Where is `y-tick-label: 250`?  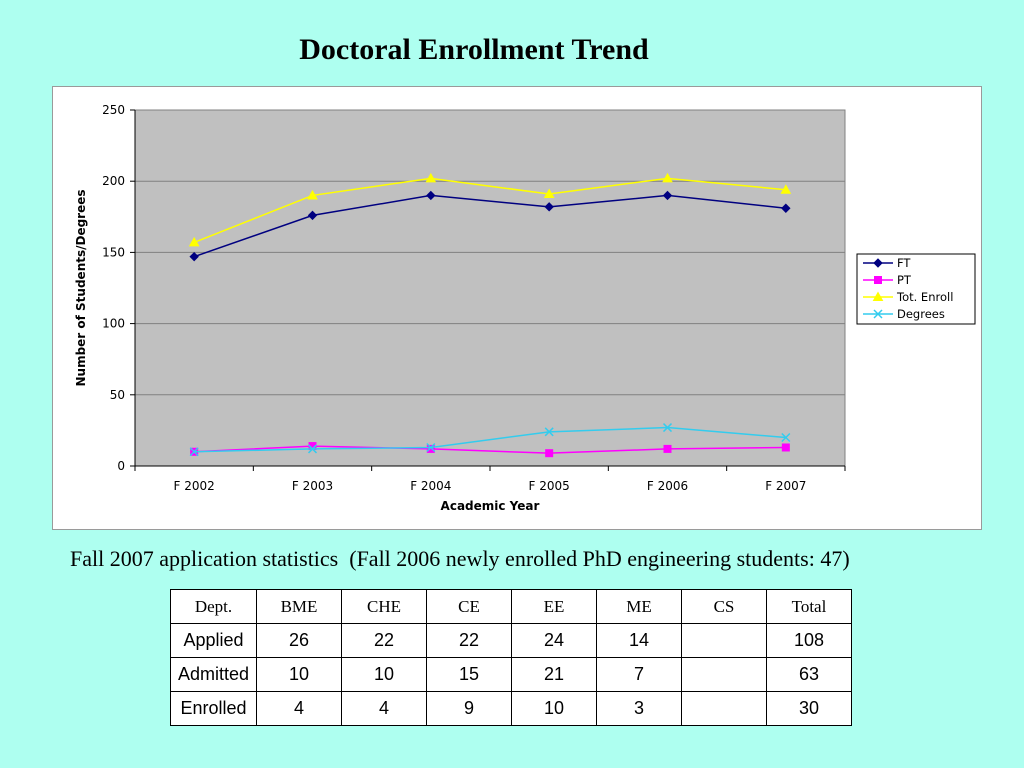 y-tick-label: 250 is located at coordinates (113, 110).